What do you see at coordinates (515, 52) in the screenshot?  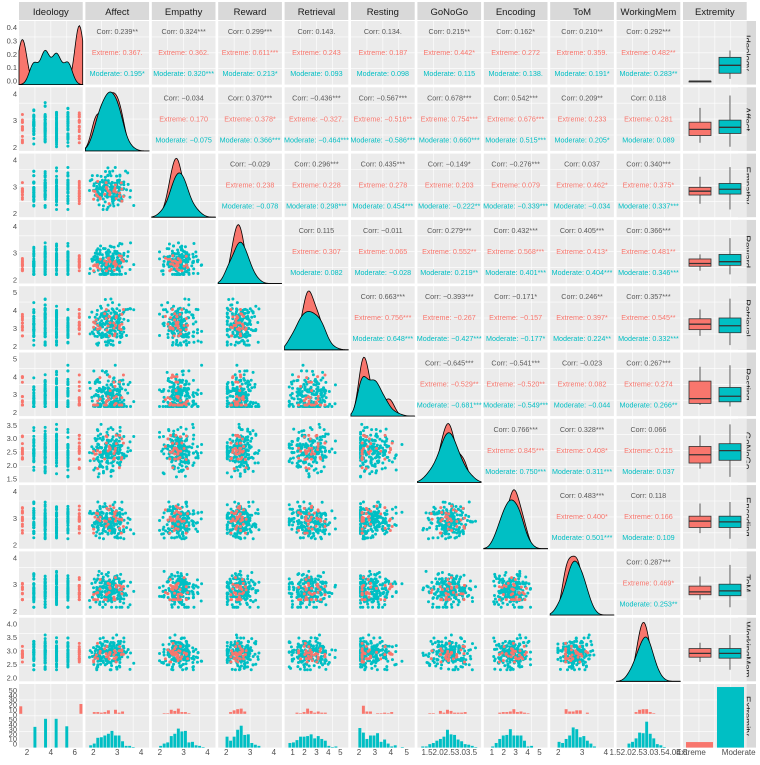 I see `extreme-corr-label: Extreme: 0.272` at bounding box center [515, 52].